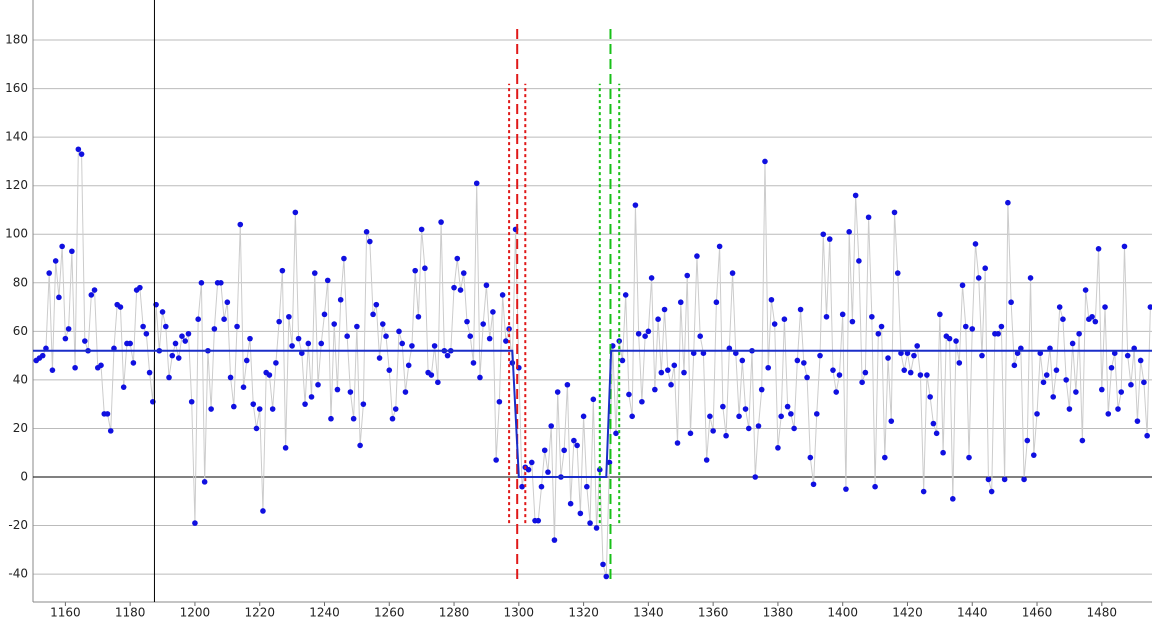 This screenshot has width=1152, height=624. What do you see at coordinates (16, 40) in the screenshot?
I see `y-tick-label: 180` at bounding box center [16, 40].